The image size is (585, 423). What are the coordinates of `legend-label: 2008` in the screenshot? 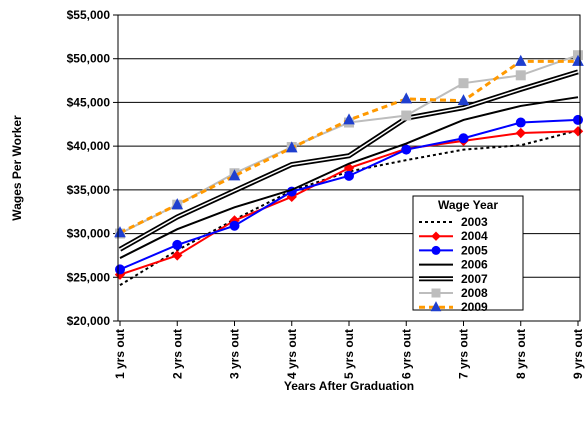 It's located at (474, 293).